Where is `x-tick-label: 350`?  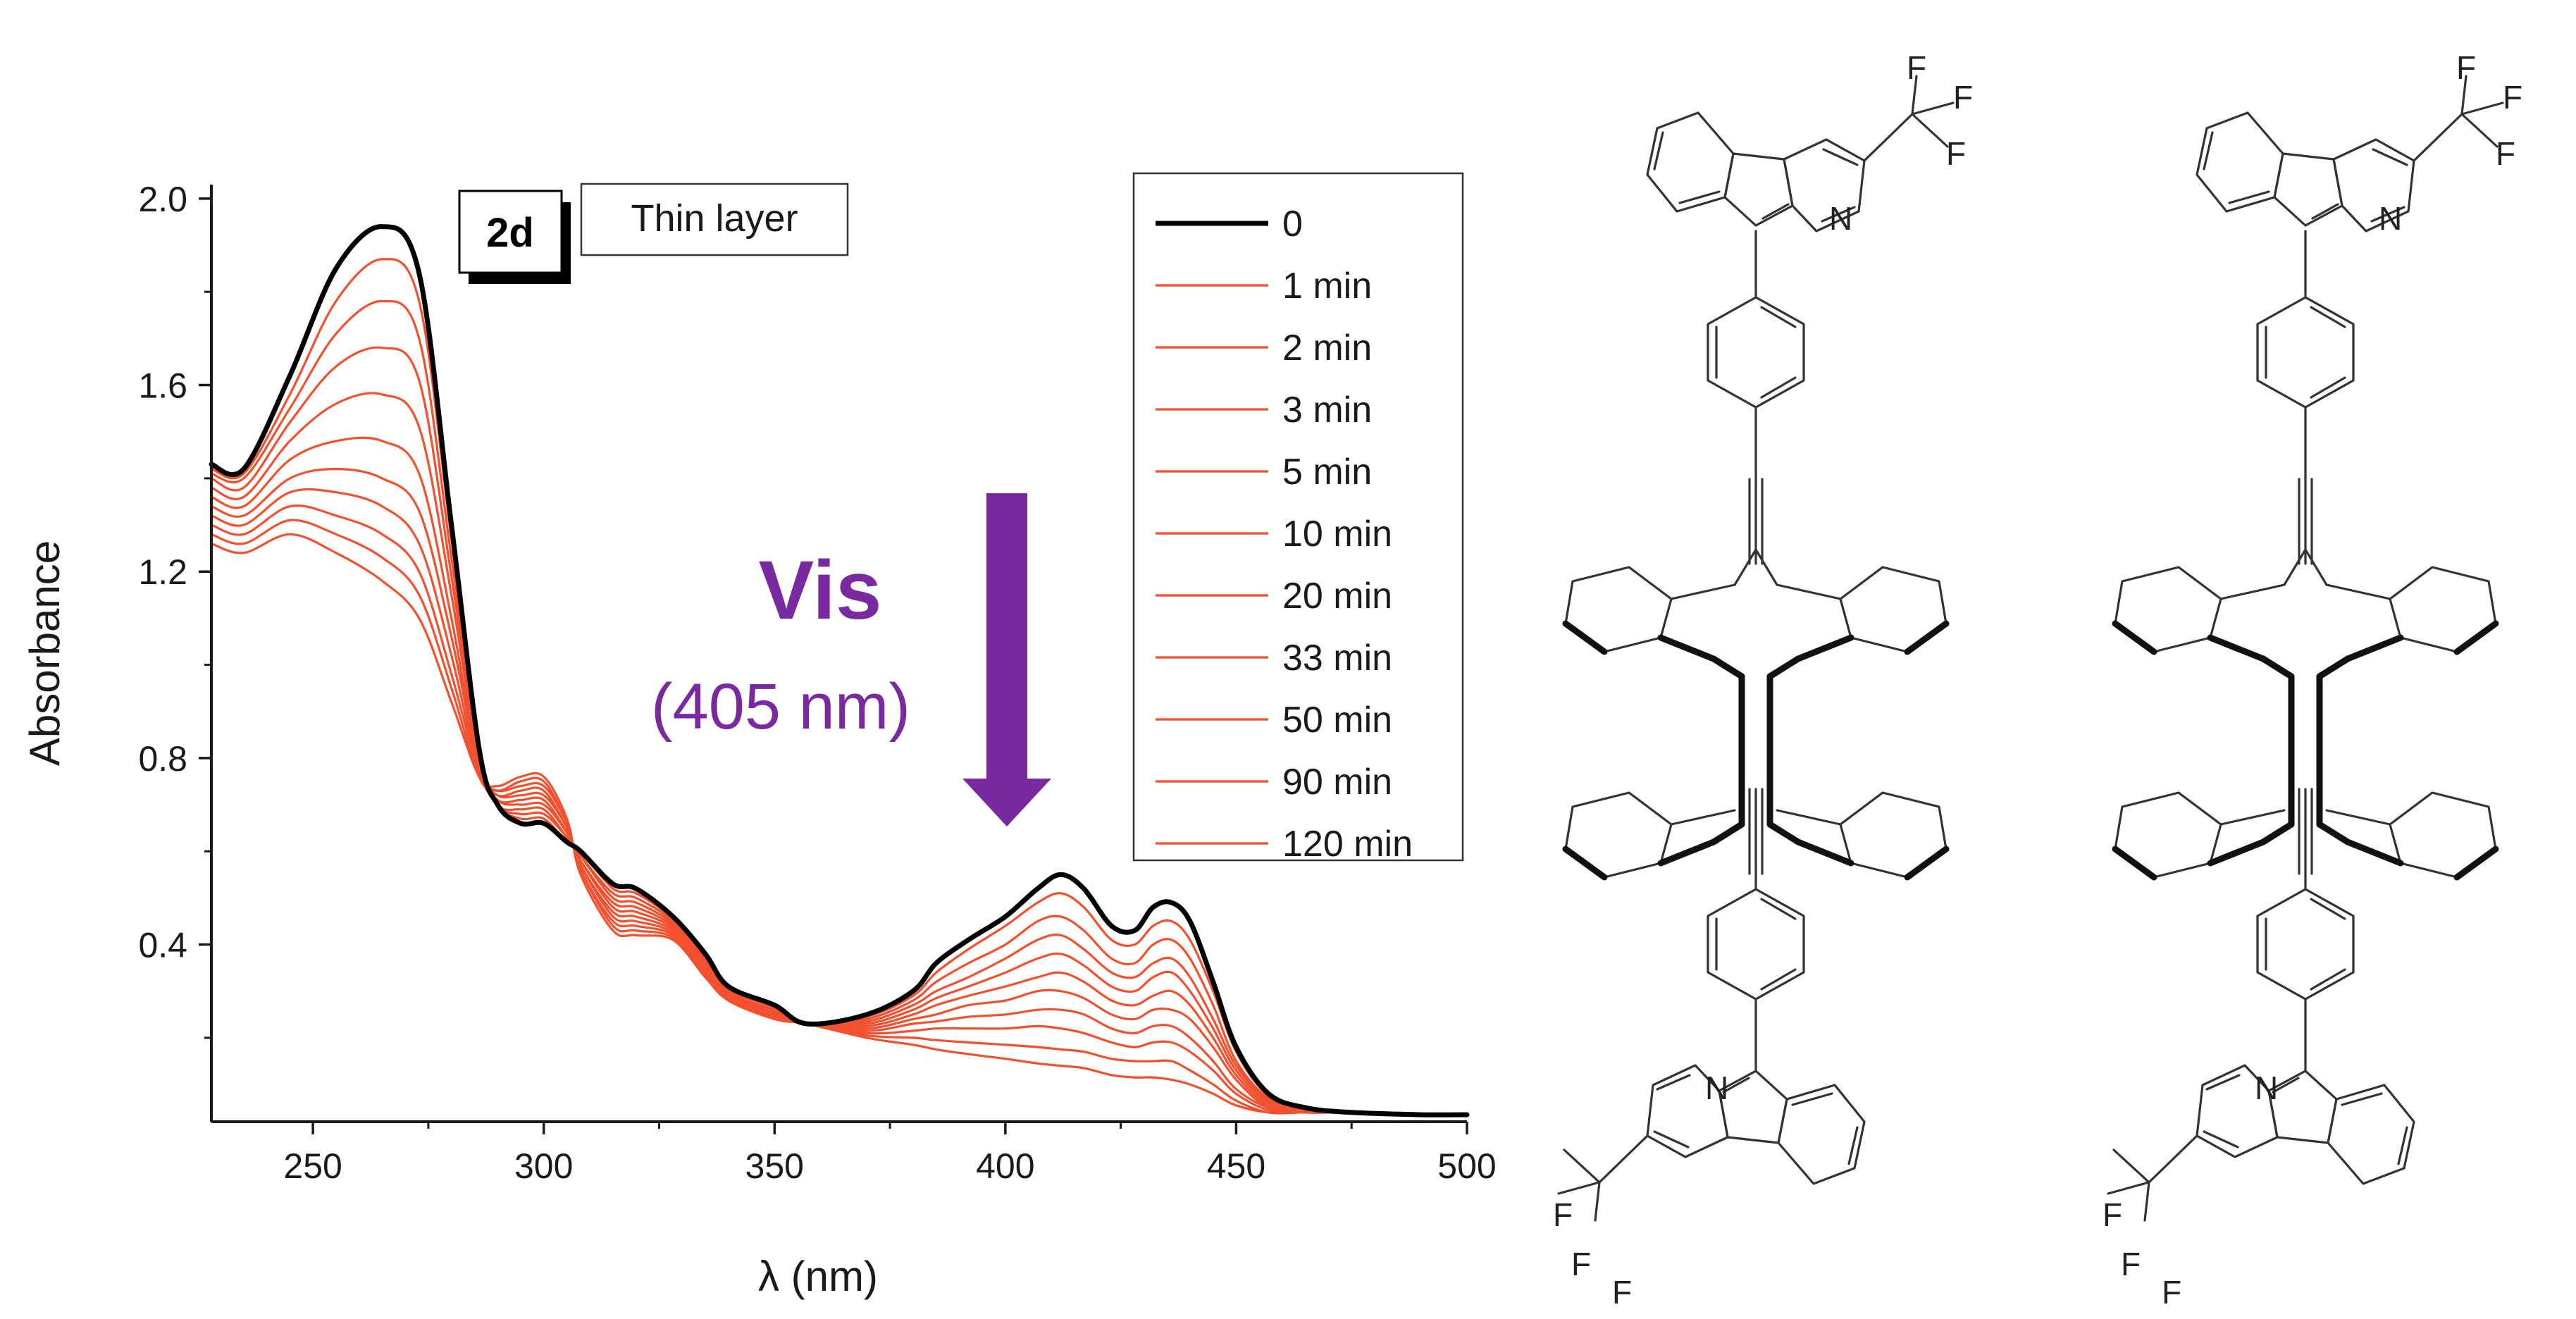
x-tick-label: 350 is located at coordinates (774, 1166).